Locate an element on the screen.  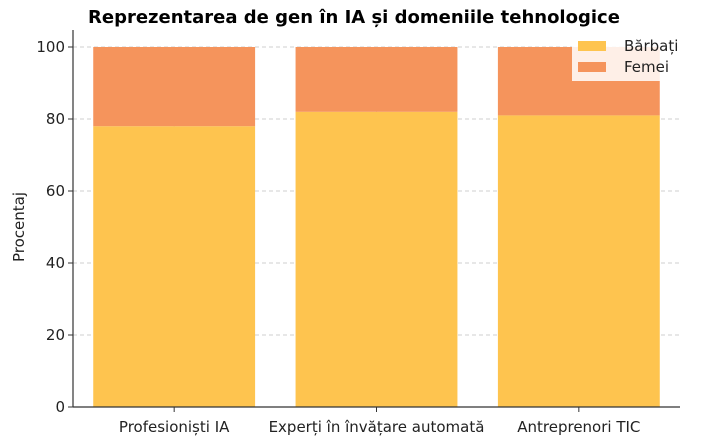
y-tick-label: 60 is located at coordinates (55, 191).